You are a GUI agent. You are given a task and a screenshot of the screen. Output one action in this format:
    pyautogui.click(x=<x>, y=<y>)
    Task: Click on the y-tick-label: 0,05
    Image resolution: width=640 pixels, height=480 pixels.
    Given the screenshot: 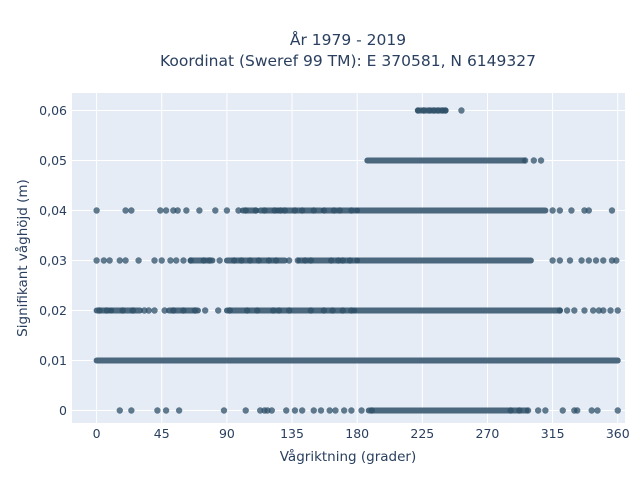 What is the action you would take?
    pyautogui.click(x=53, y=160)
    